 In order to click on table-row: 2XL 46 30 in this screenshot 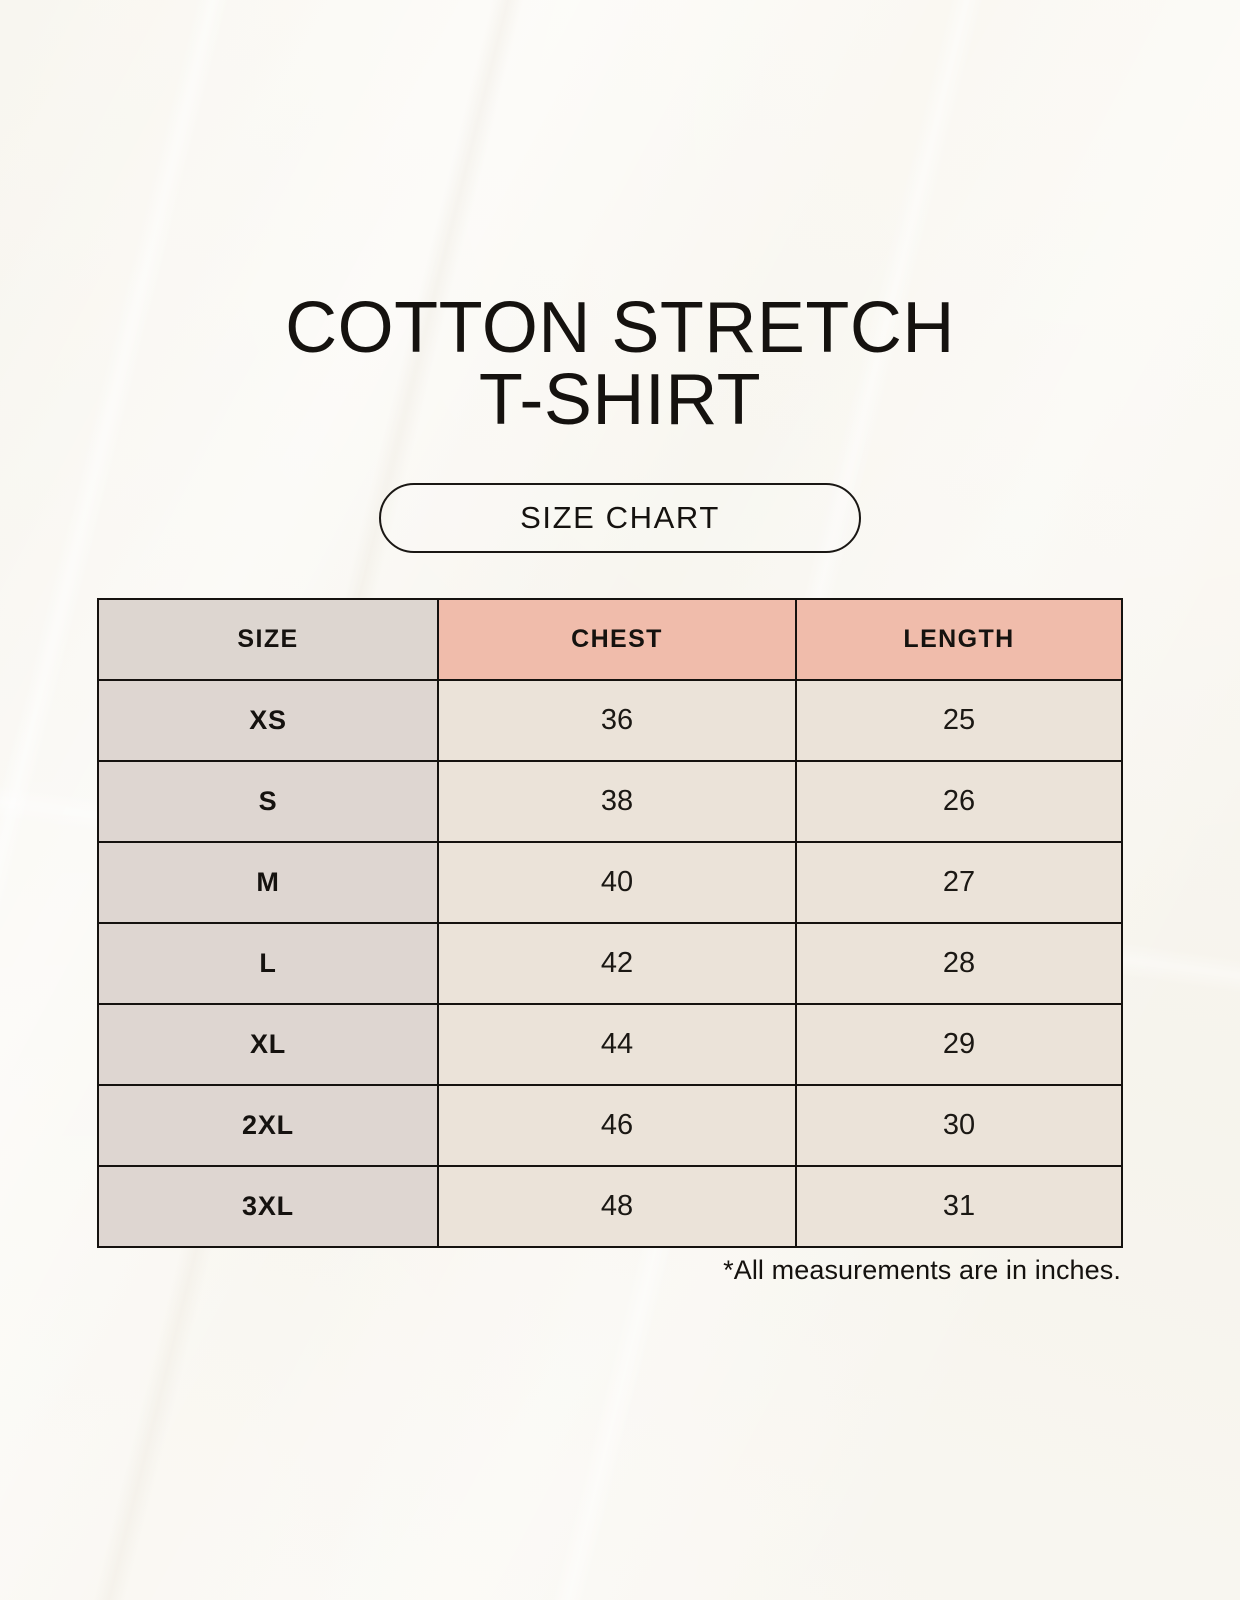, I will do `click(610, 1125)`.